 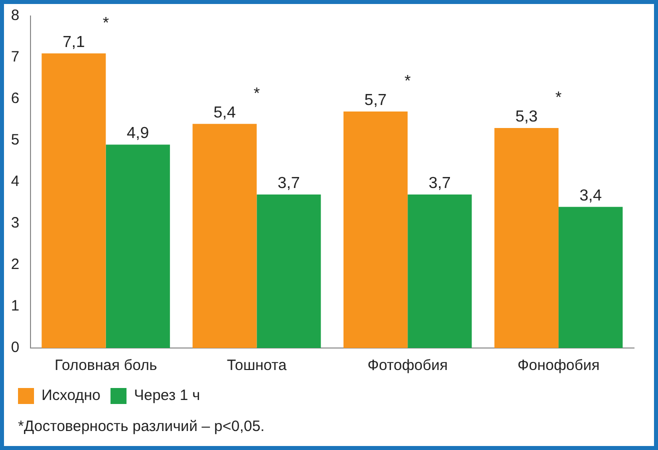 What do you see at coordinates (590, 195) in the screenshot?
I see `data-label: 3,4` at bounding box center [590, 195].